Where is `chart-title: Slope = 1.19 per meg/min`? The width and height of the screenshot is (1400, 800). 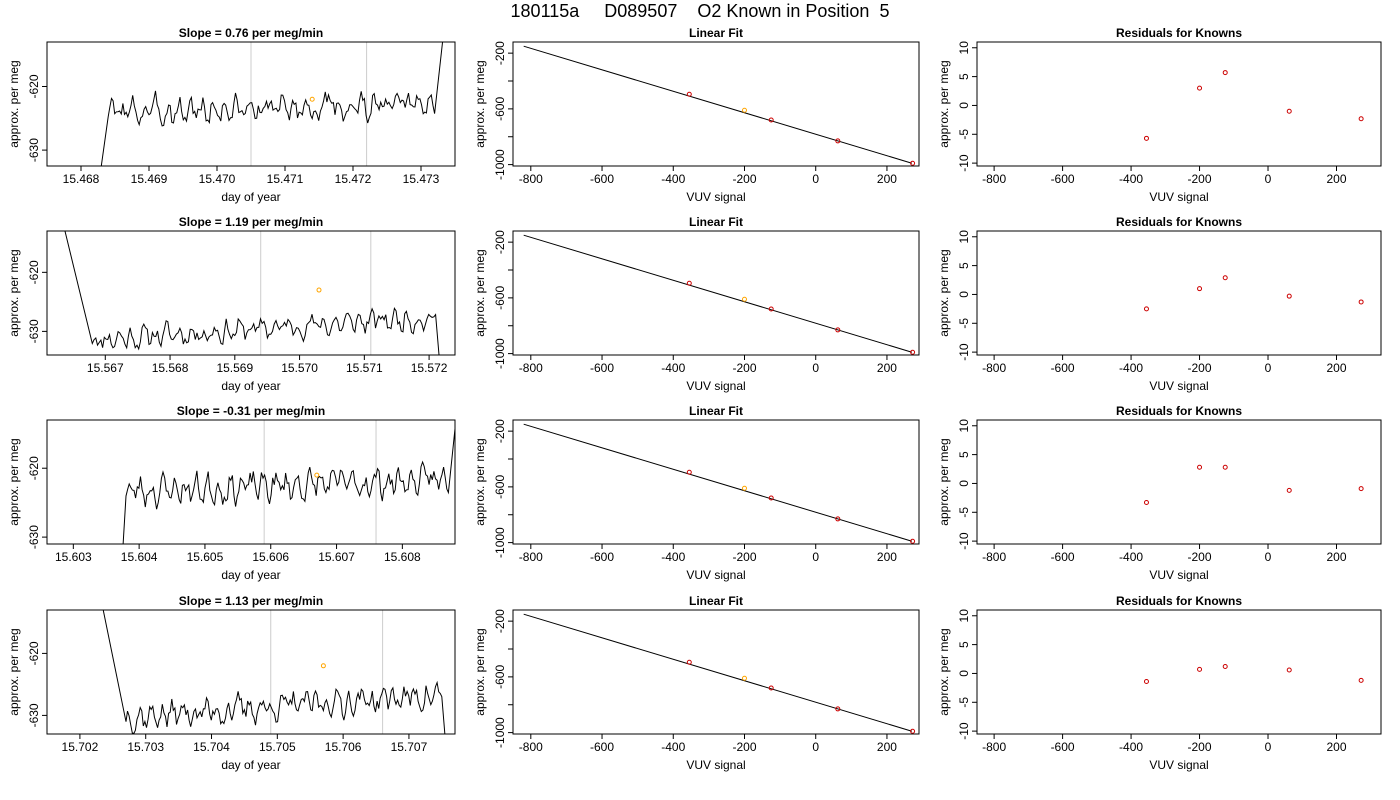 chart-title: Slope = 1.19 per meg/min is located at coordinates (251, 222).